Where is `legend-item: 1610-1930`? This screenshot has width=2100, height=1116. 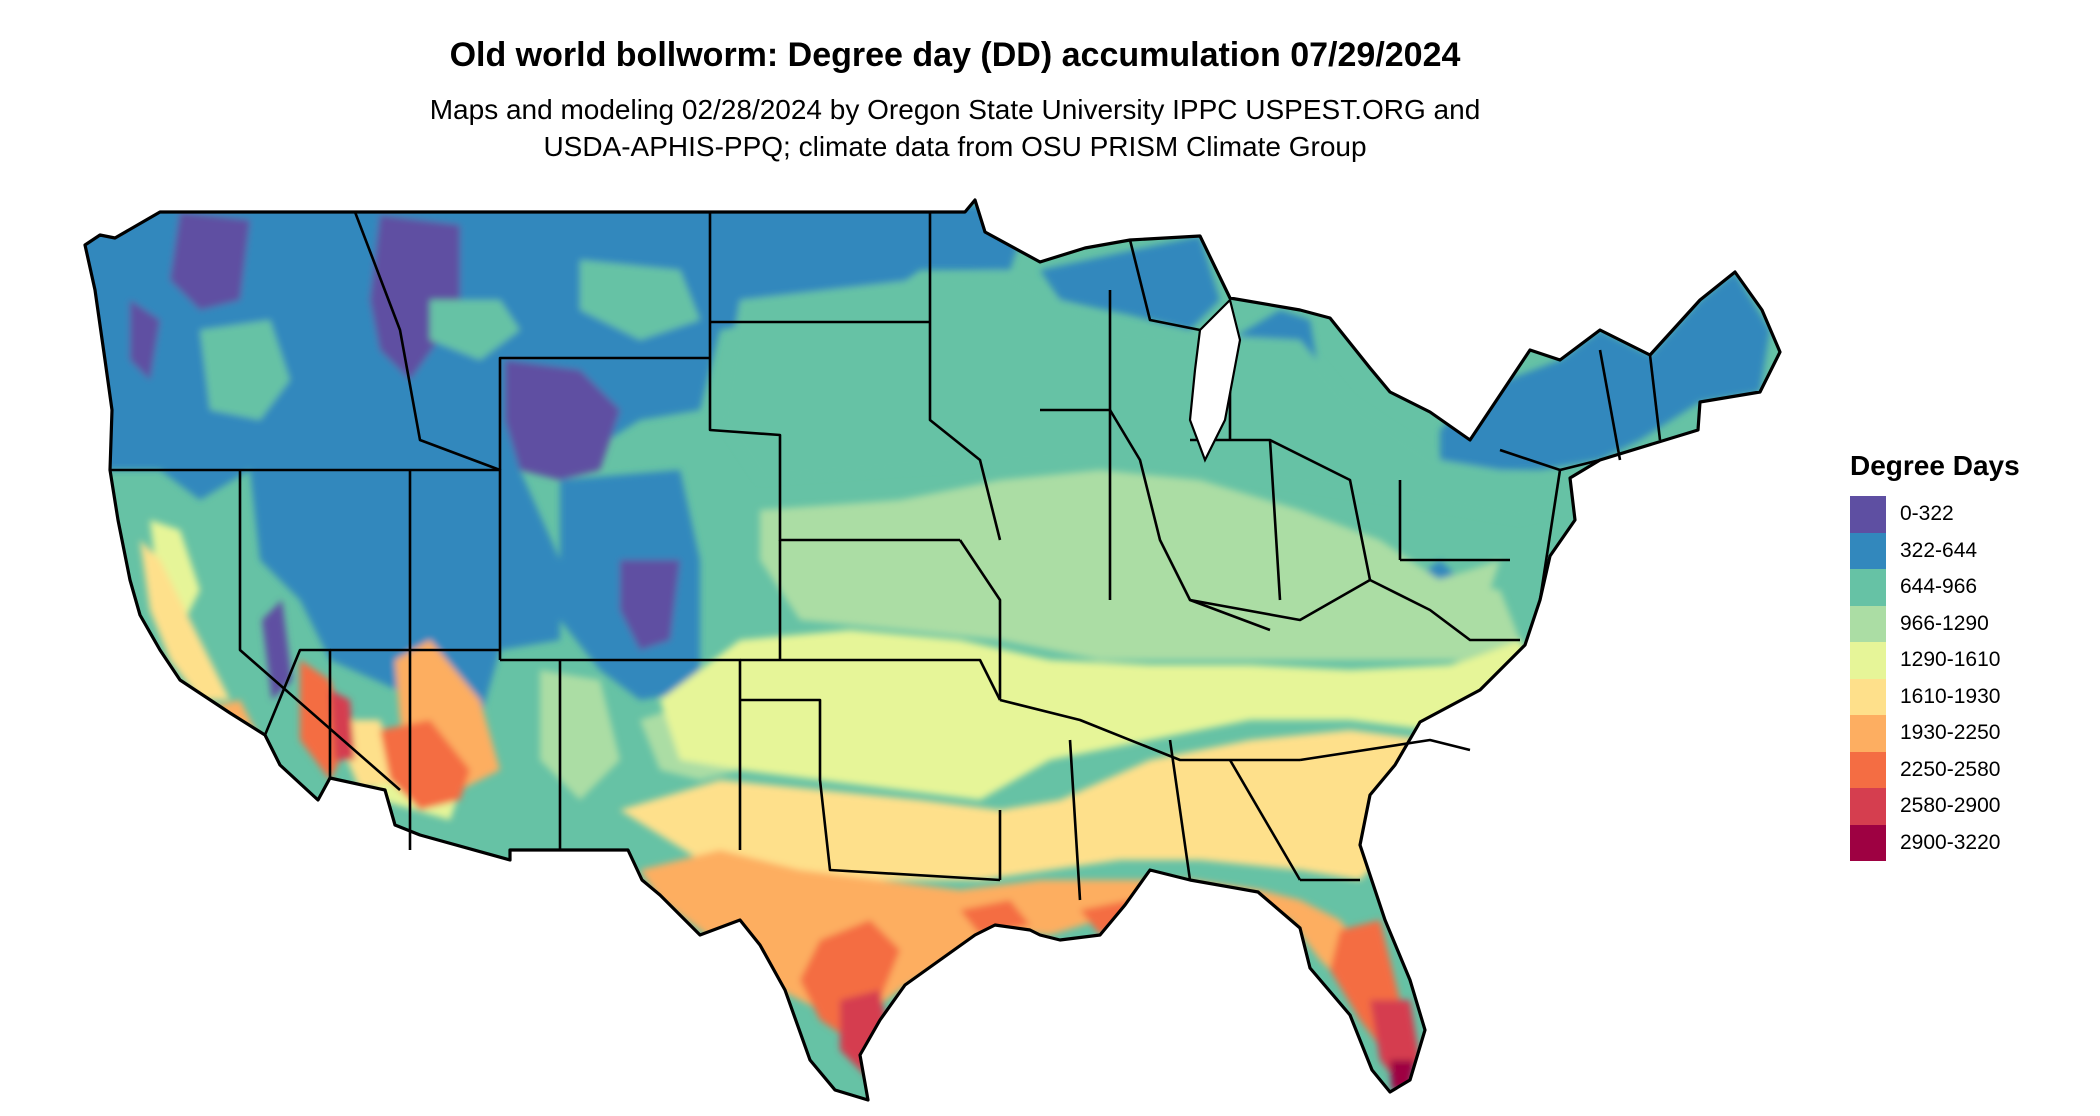
legend-item: 1610-1930 is located at coordinates (1935, 696).